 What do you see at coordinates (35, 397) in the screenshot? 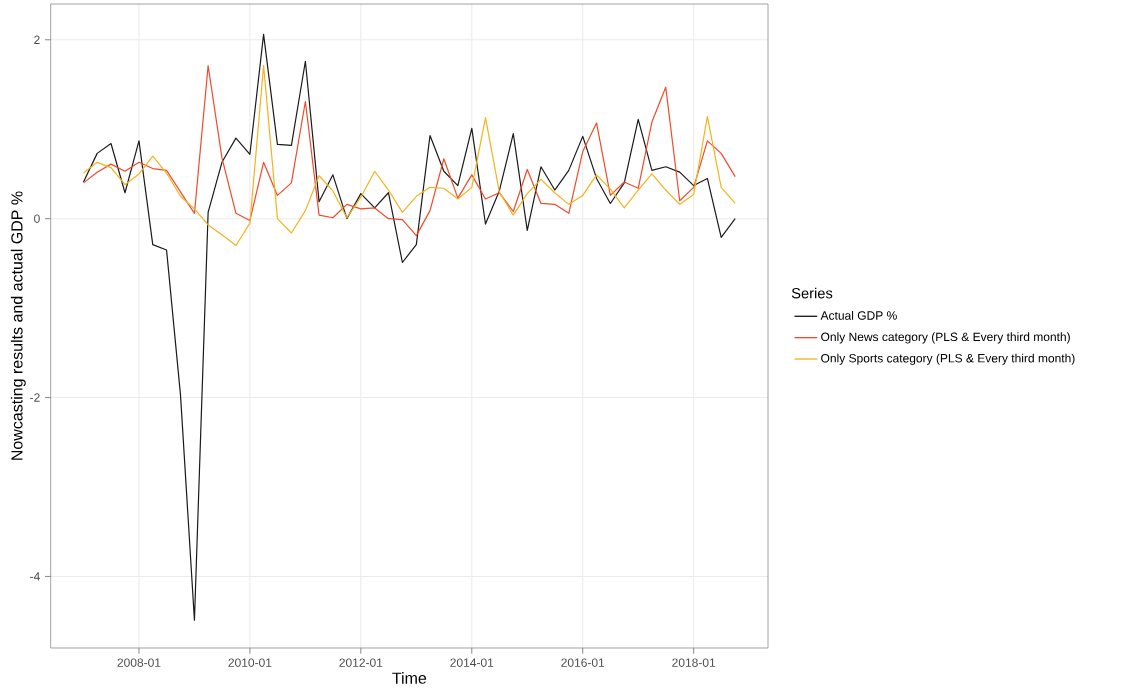
I see `y-tick-label: -2` at bounding box center [35, 397].